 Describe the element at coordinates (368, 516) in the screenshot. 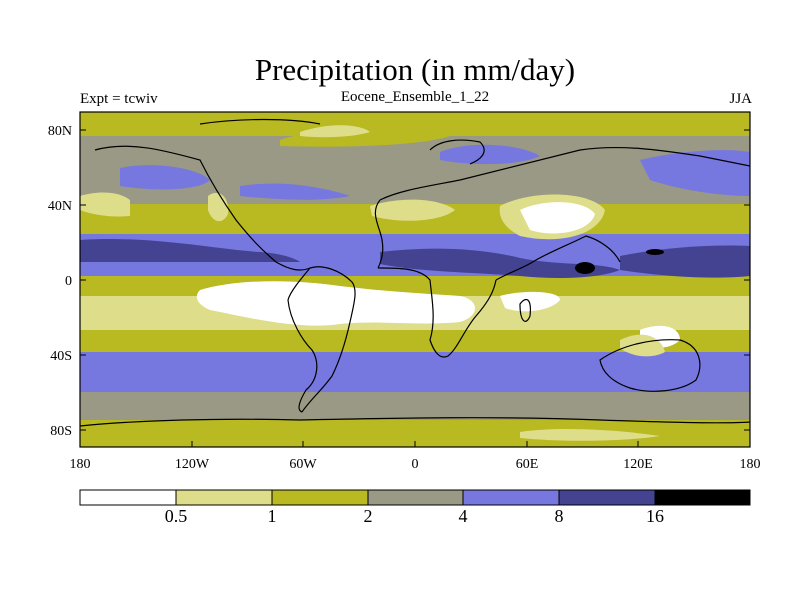

I see `colorbar-label-2: 2` at that location.